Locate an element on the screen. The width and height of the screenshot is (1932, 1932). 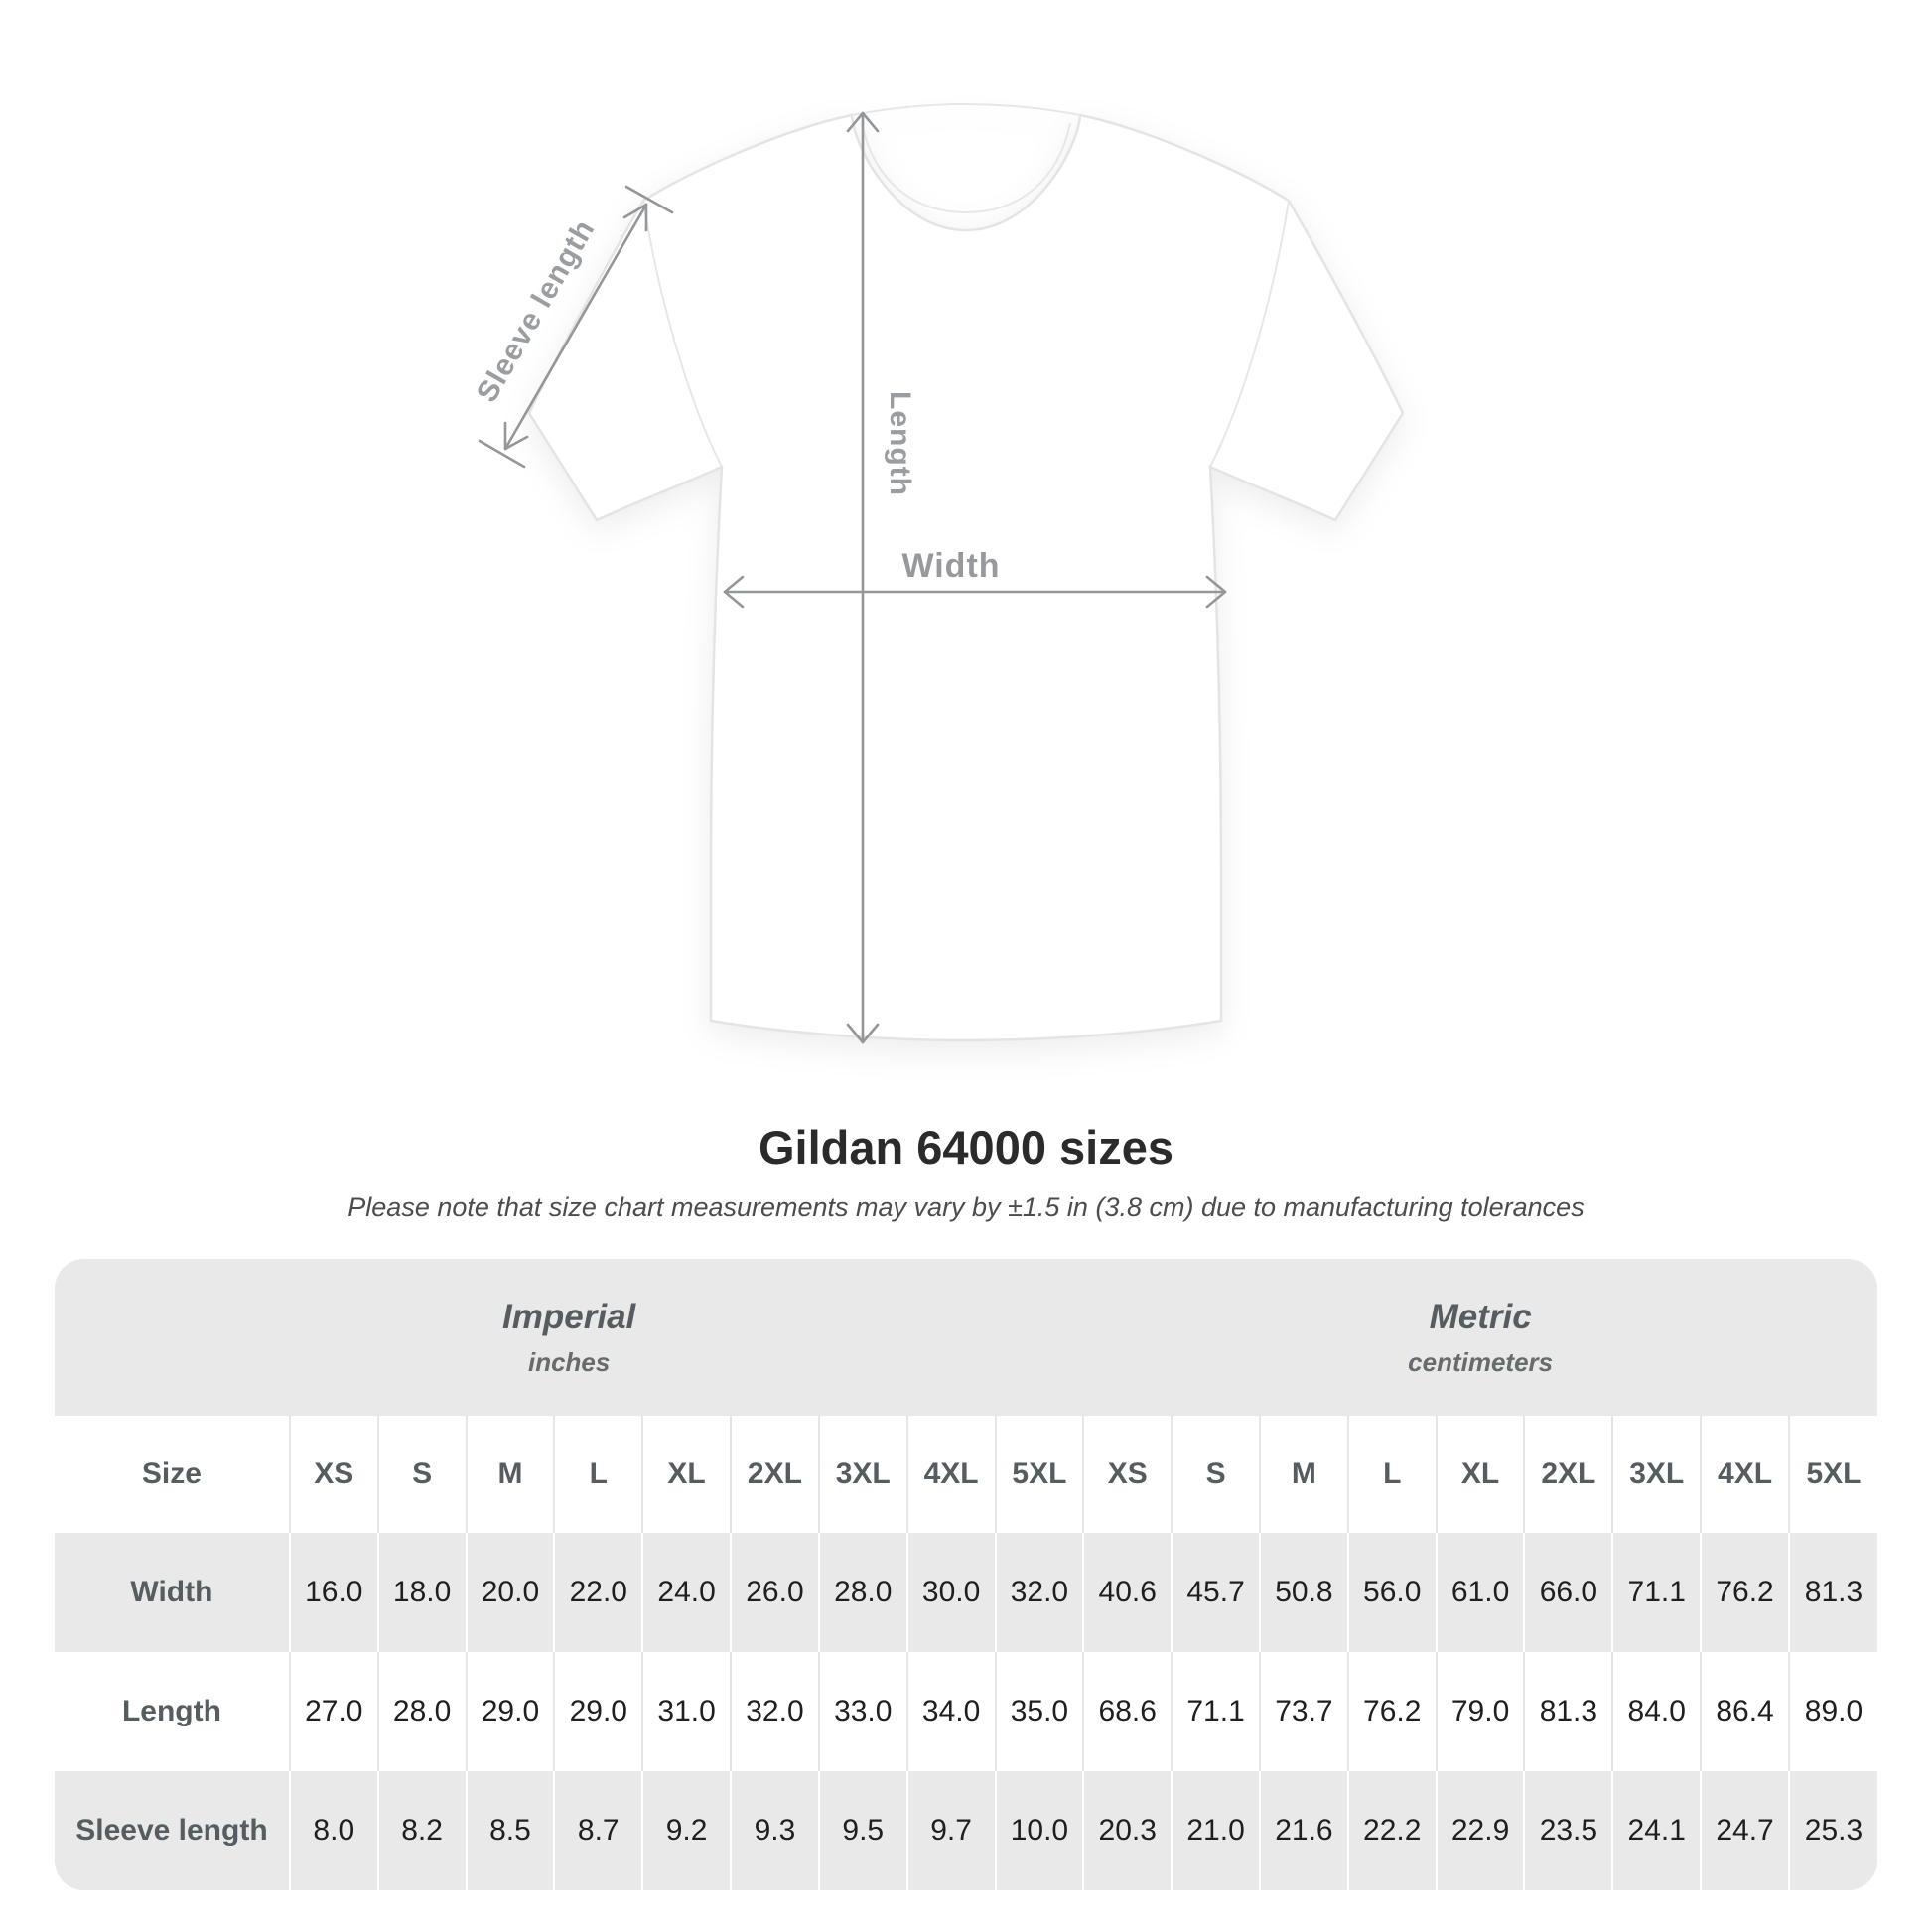
value-cell: 22.9 is located at coordinates (1480, 1831).